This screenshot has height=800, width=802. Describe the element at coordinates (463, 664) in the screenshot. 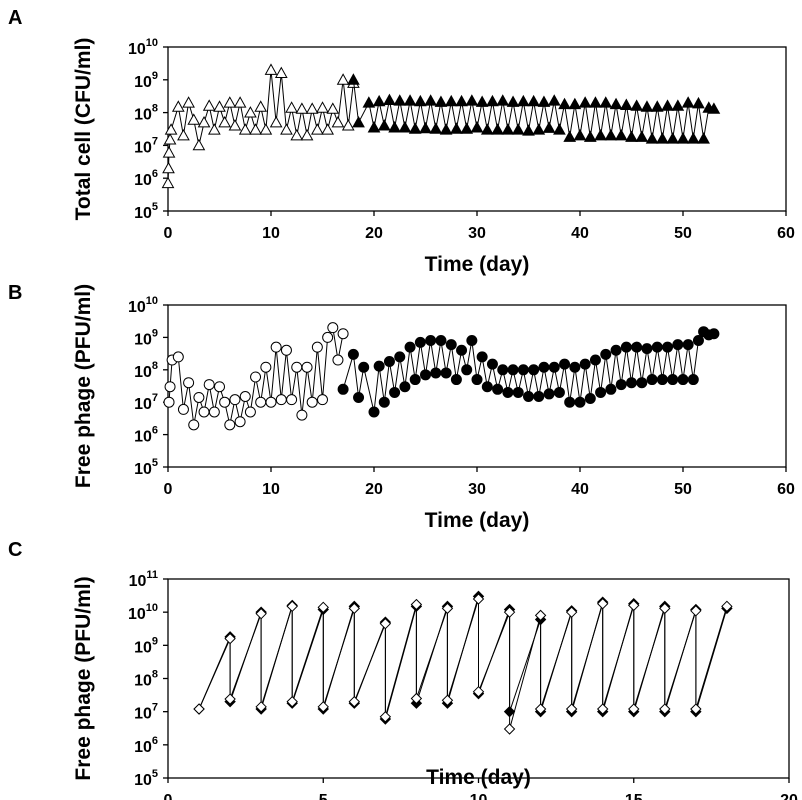

I see `panel-c-series-line` at that location.